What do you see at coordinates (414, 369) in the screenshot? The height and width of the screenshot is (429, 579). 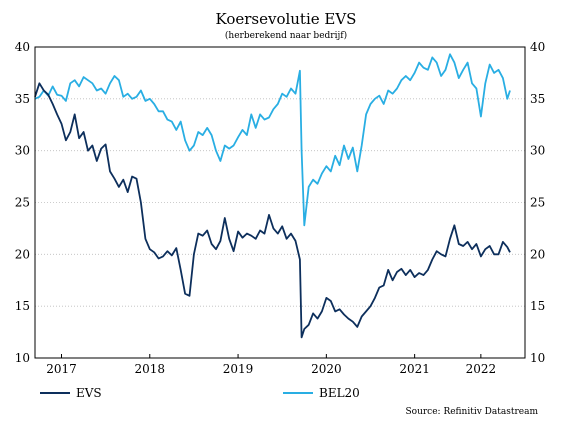 I see `x-tick-label: 2021` at bounding box center [414, 369].